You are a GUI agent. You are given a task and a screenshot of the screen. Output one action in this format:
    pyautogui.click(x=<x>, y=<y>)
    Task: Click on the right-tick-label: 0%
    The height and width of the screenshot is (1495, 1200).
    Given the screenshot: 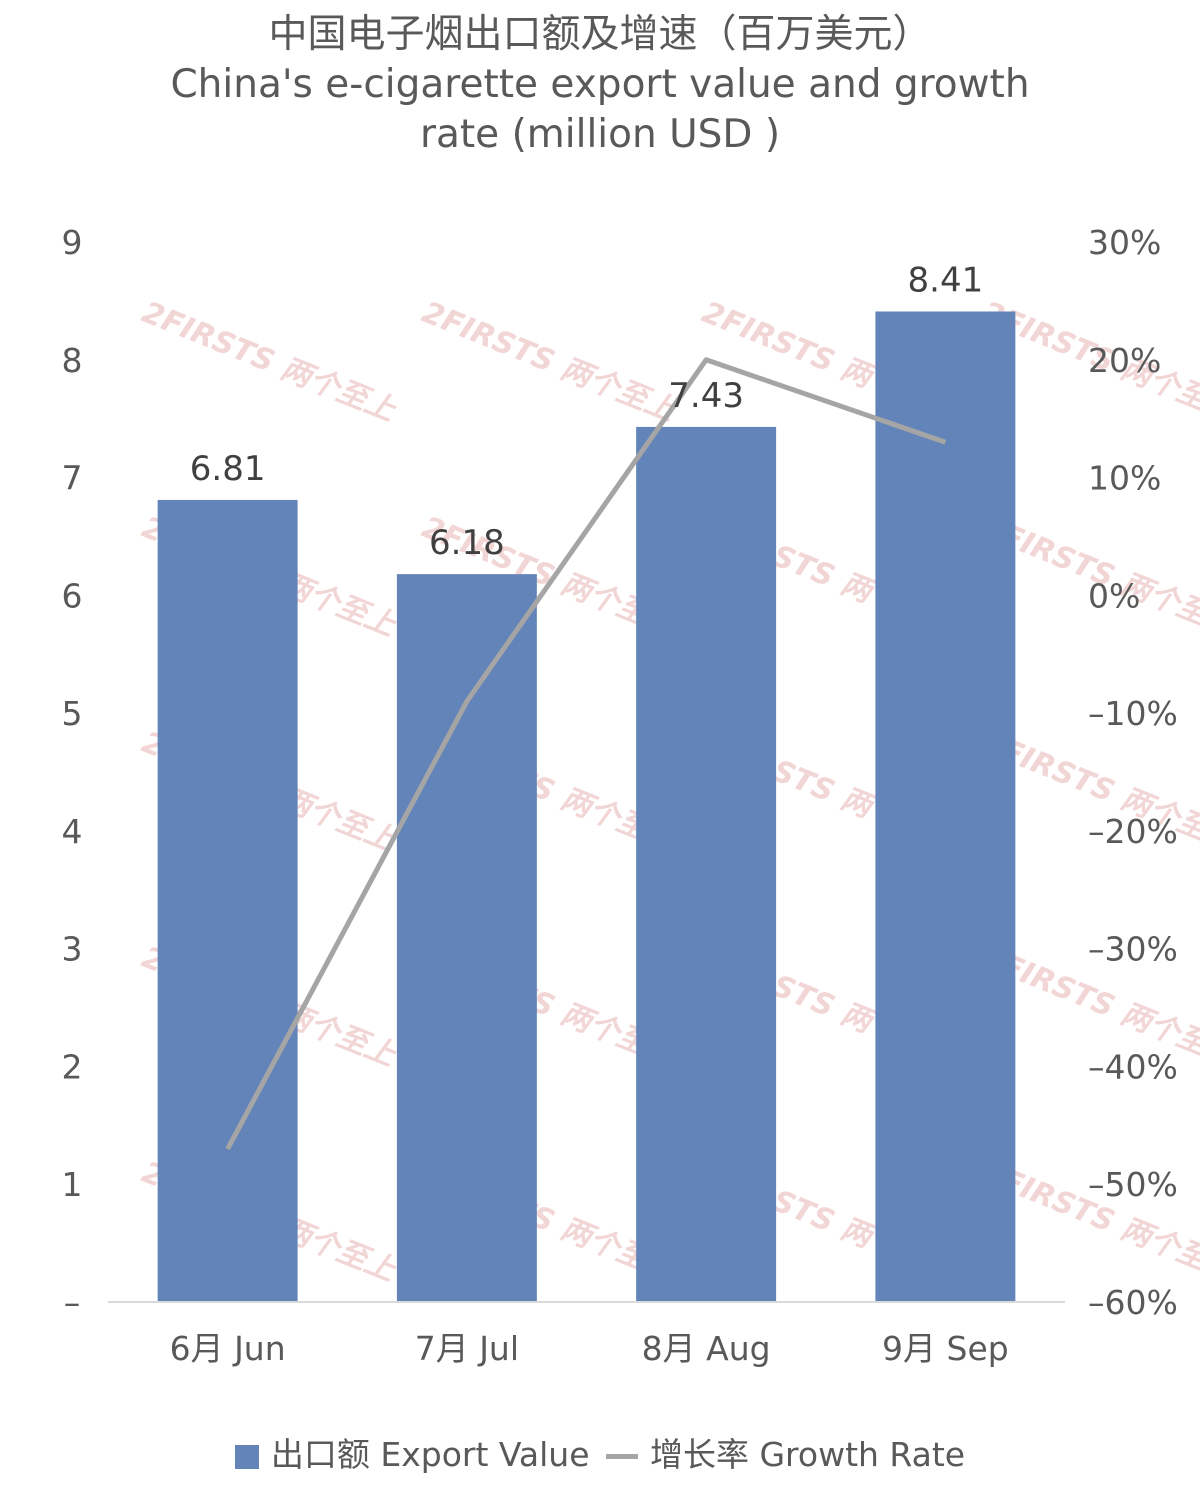 What is the action you would take?
    pyautogui.click(x=1114, y=595)
    